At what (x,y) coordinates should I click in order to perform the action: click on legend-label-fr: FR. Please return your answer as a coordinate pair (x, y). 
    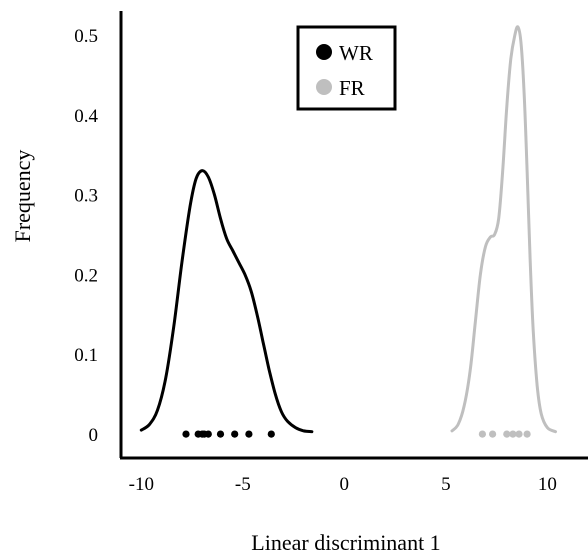
    Looking at the image, I should click on (352, 88).